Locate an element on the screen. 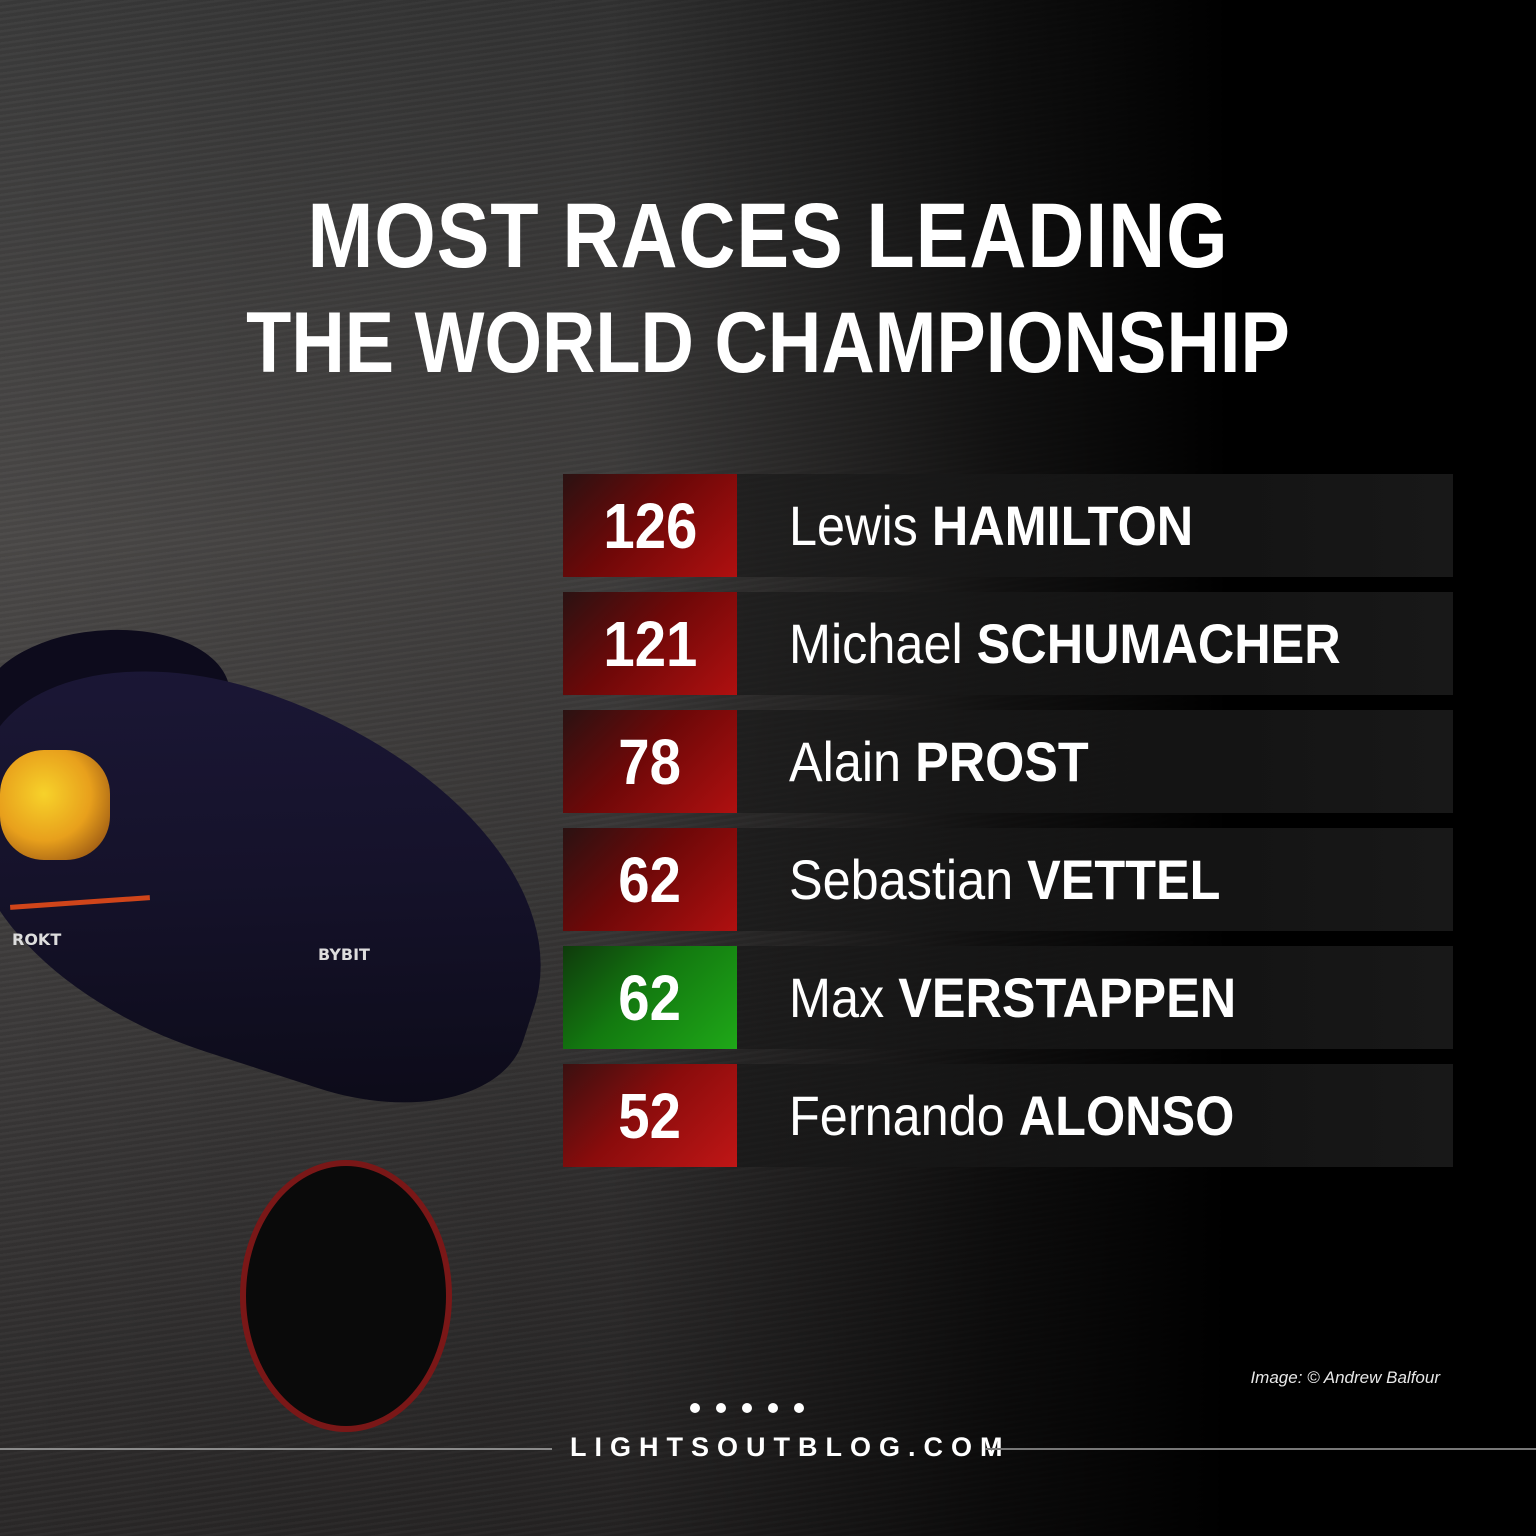 This screenshot has height=1536, width=1536. table-row-highlight: 62 Max VERSTAPPEN is located at coordinates (1008, 997).